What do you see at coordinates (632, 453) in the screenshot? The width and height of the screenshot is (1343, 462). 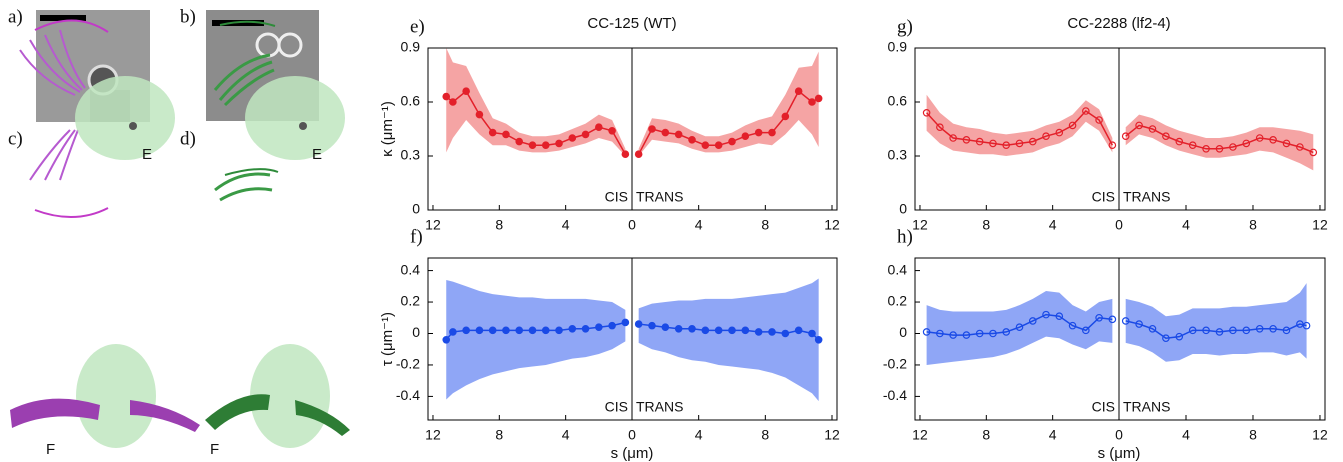 I see `x-axis-label: s (μm)` at bounding box center [632, 453].